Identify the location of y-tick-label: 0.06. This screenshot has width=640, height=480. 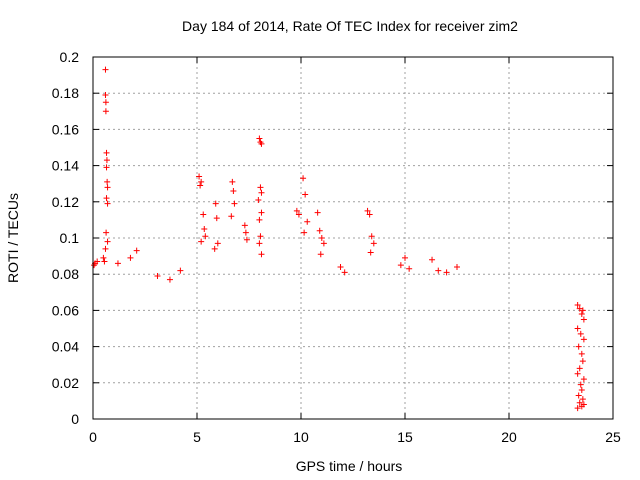
(65, 310).